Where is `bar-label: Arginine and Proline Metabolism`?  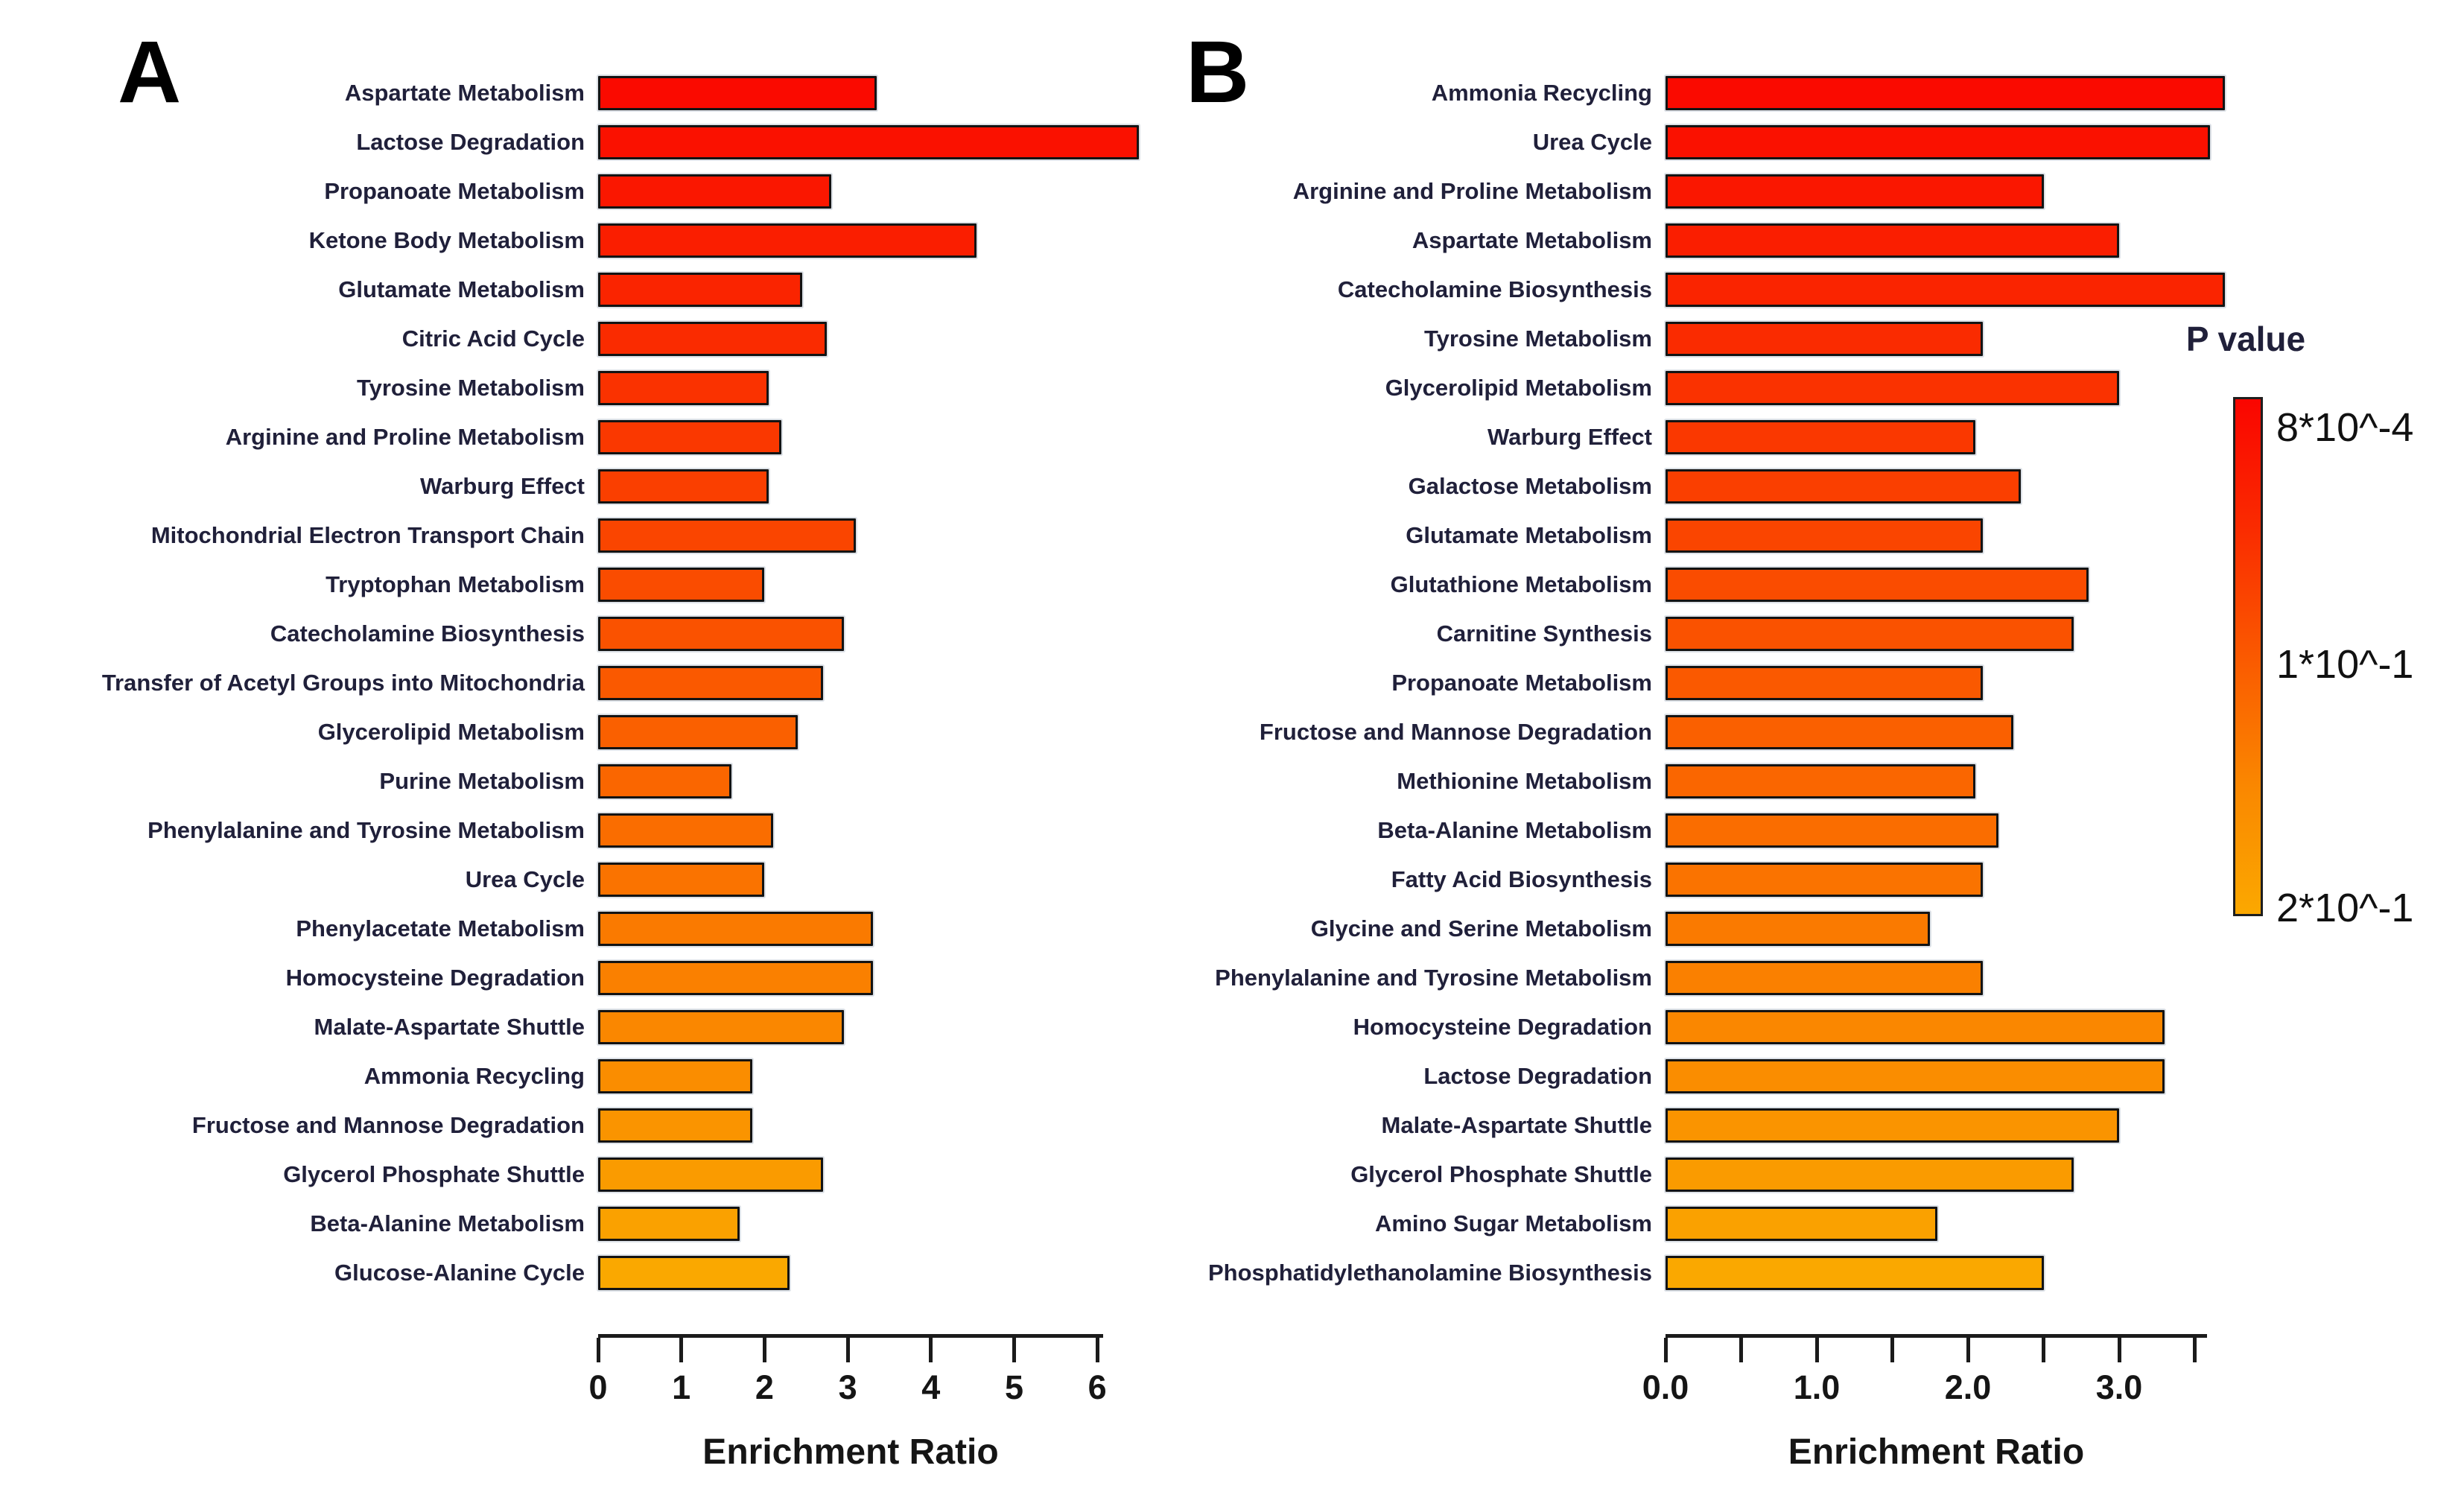 bar-label: Arginine and Proline Metabolism is located at coordinates (405, 436).